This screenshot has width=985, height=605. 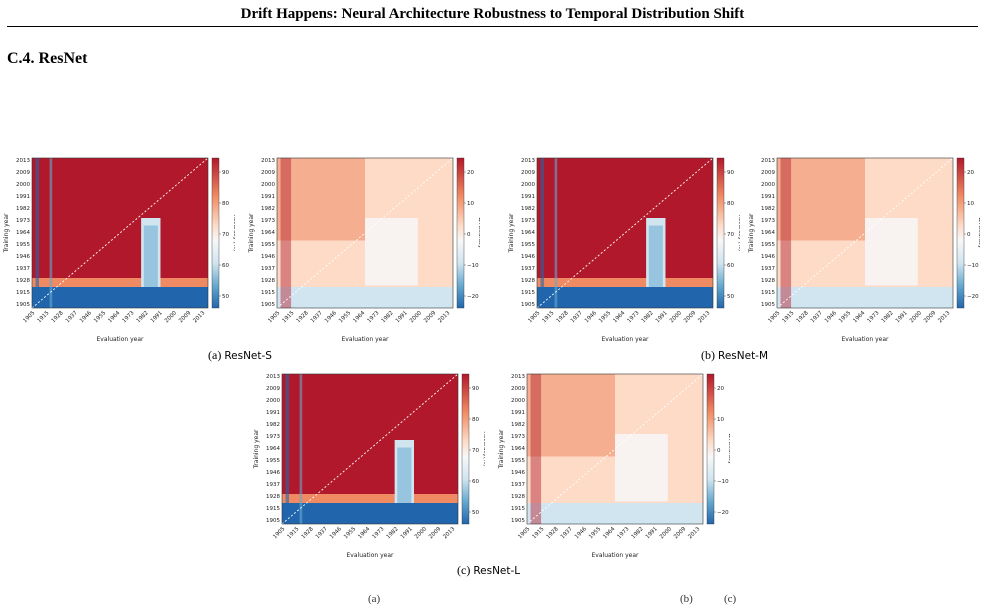 What do you see at coordinates (591, 317) in the screenshot?
I see `x-tick-label: 1946` at bounding box center [591, 317].